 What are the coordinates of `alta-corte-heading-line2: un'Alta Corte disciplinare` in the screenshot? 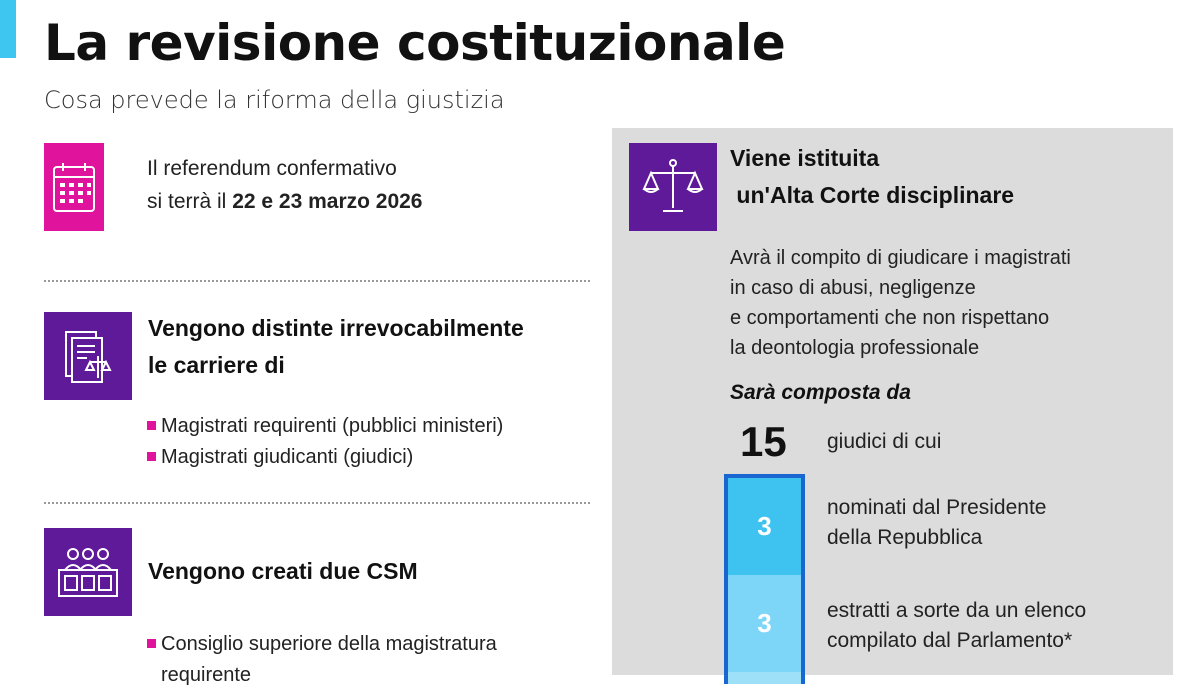 It's located at (872, 195).